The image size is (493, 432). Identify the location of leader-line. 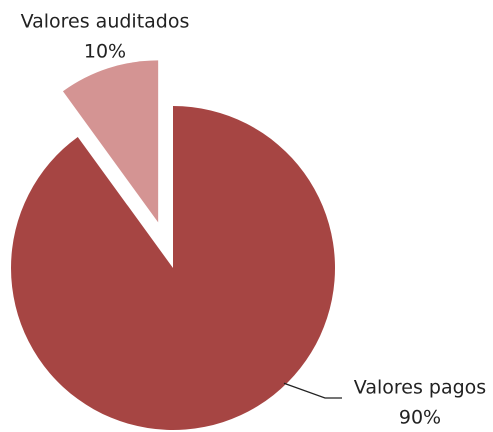
(312, 390).